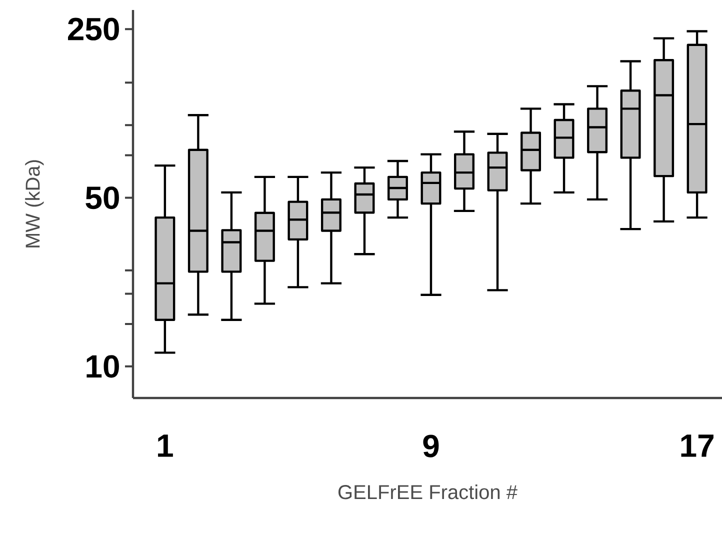 This screenshot has height=540, width=722. Describe the element at coordinates (102, 366) in the screenshot. I see `y-tick-label: 10` at that location.